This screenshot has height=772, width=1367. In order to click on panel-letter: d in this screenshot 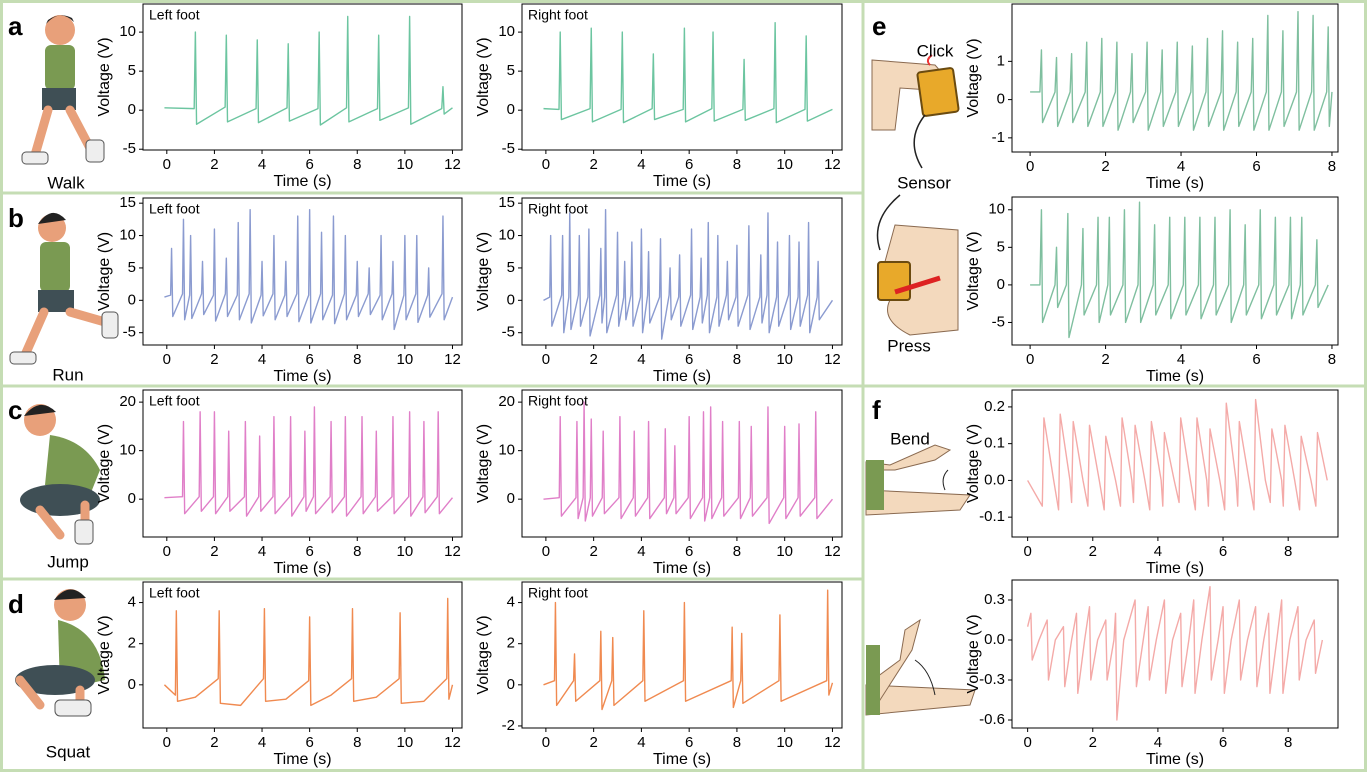, I will do `click(16, 604)`.